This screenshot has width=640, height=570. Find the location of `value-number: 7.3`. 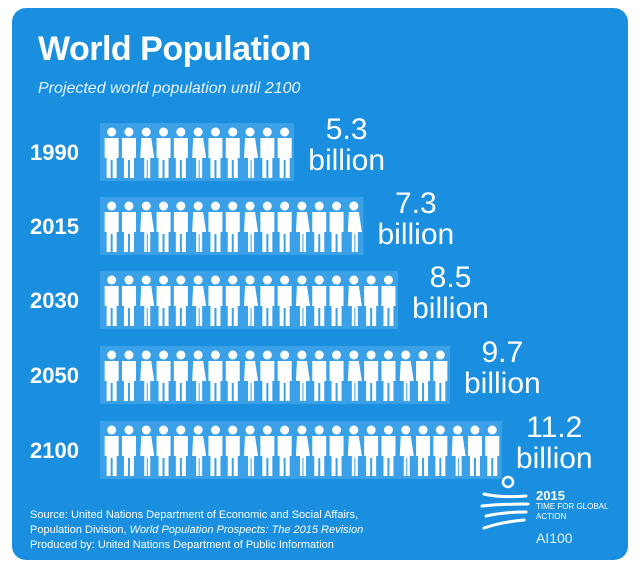

value-number: 7.3 is located at coordinates (416, 203).